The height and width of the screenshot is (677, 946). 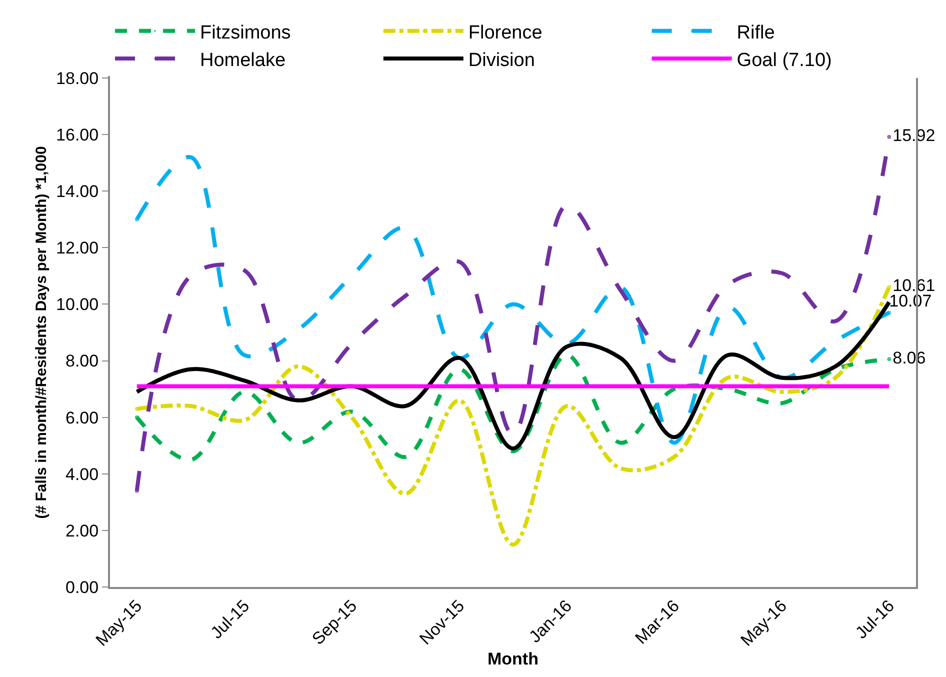 I want to click on legend-label: Goal (7.10), so click(x=784, y=60).